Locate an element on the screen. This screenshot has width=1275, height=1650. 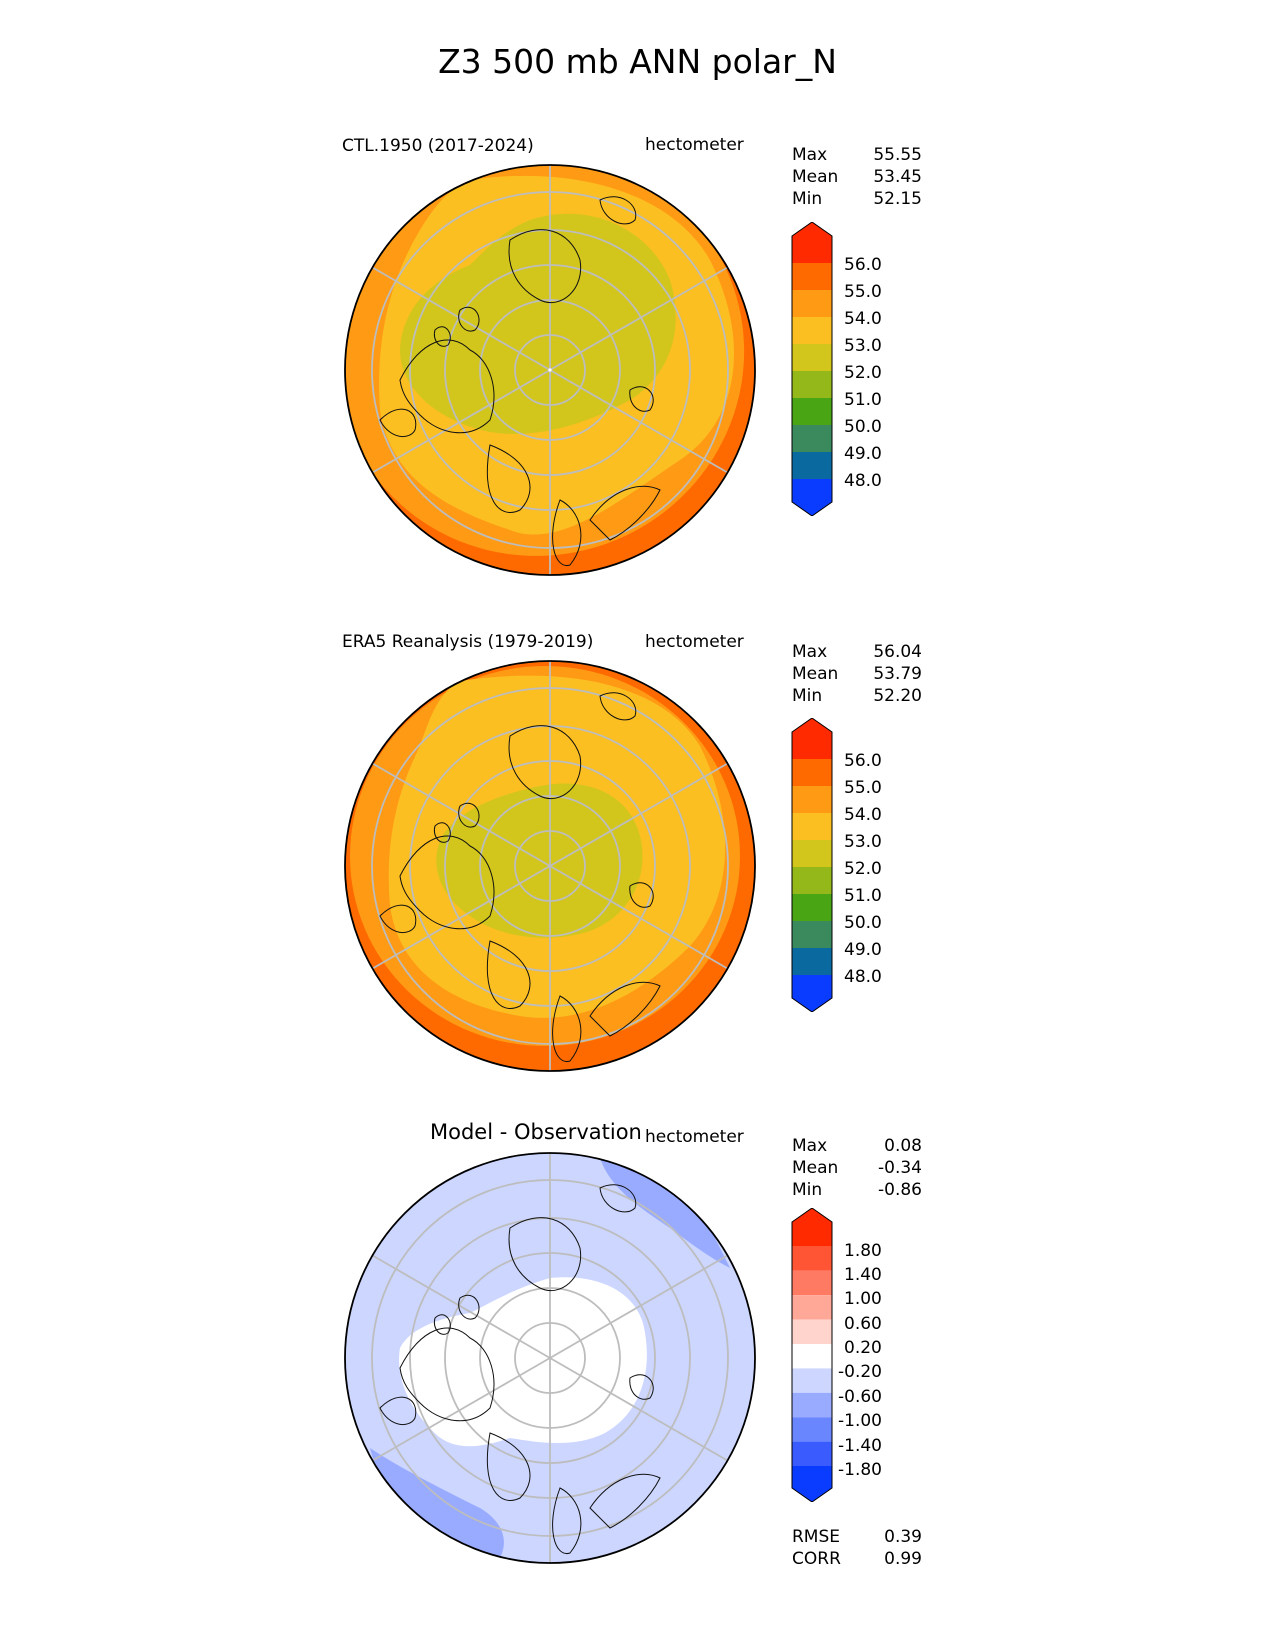
cbar-tick-label: 1.00 is located at coordinates (863, 1299).